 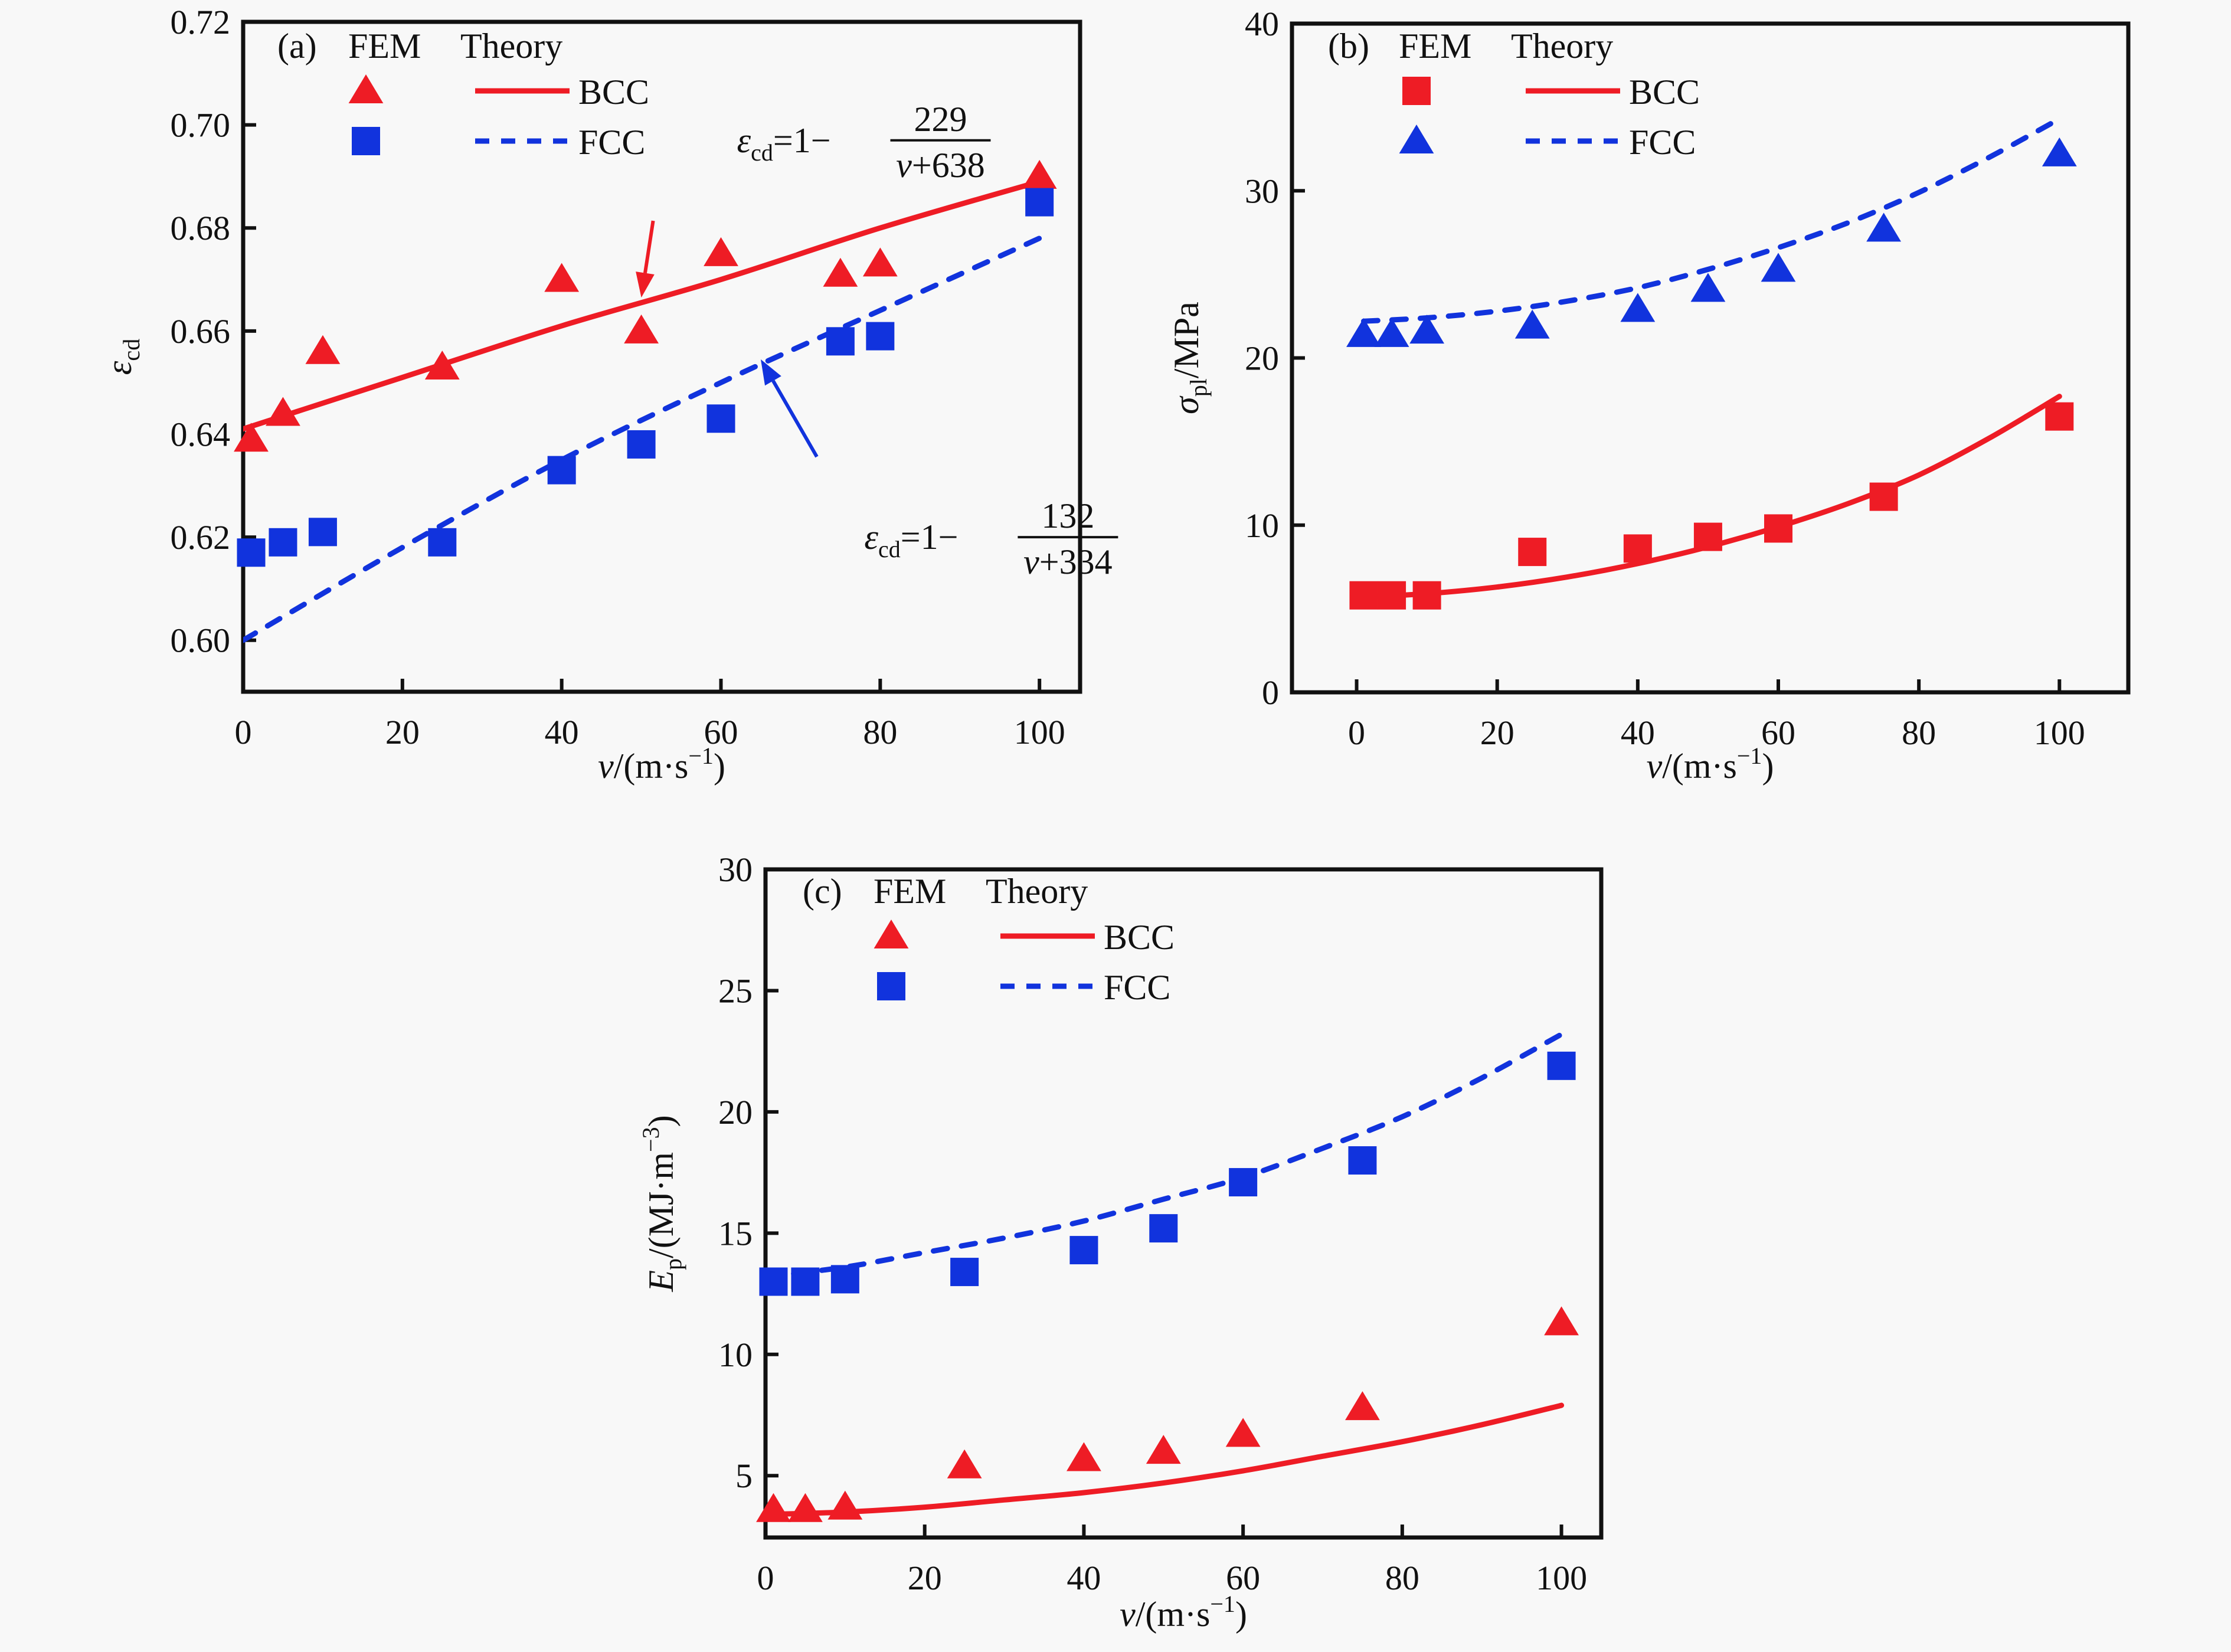 I want to click on y-tick-label: 0.70, so click(x=201, y=125).